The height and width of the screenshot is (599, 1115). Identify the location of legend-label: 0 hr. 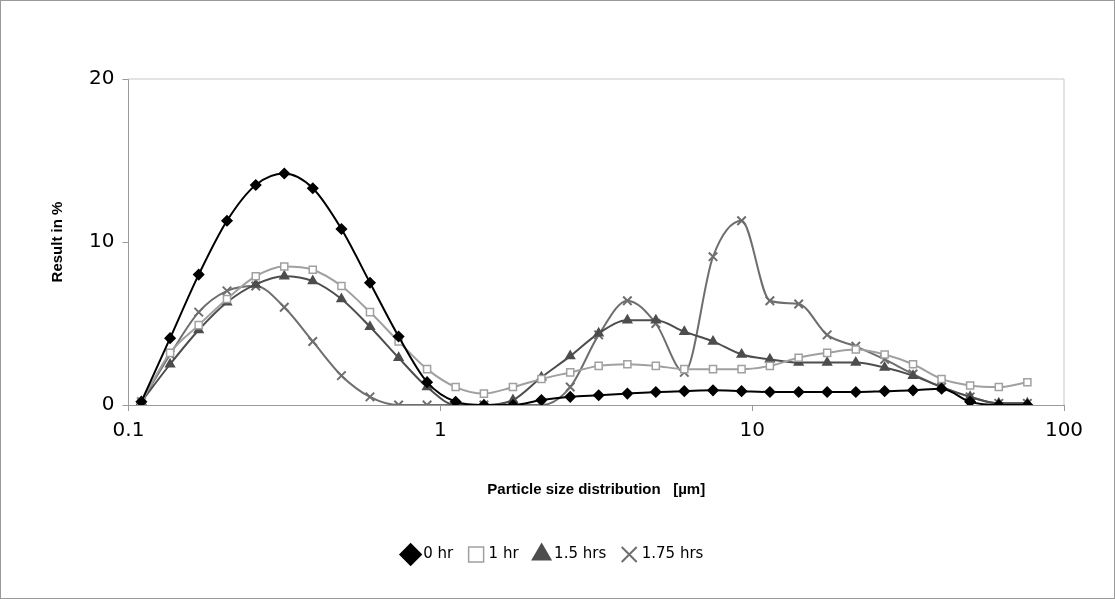
(438, 553).